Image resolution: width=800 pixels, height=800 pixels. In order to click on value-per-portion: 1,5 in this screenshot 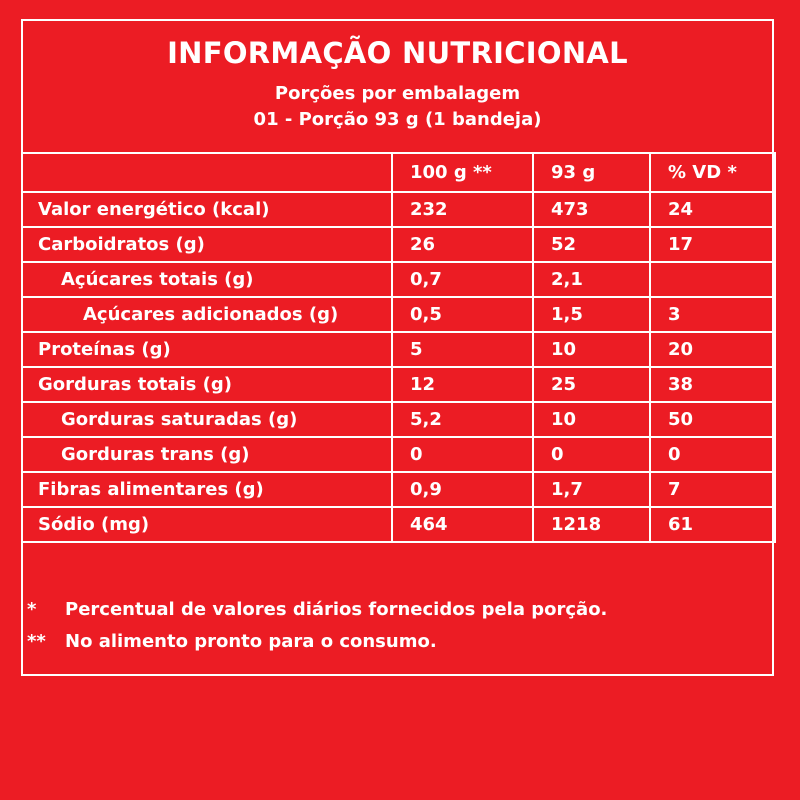, I will do `click(591, 314)`.